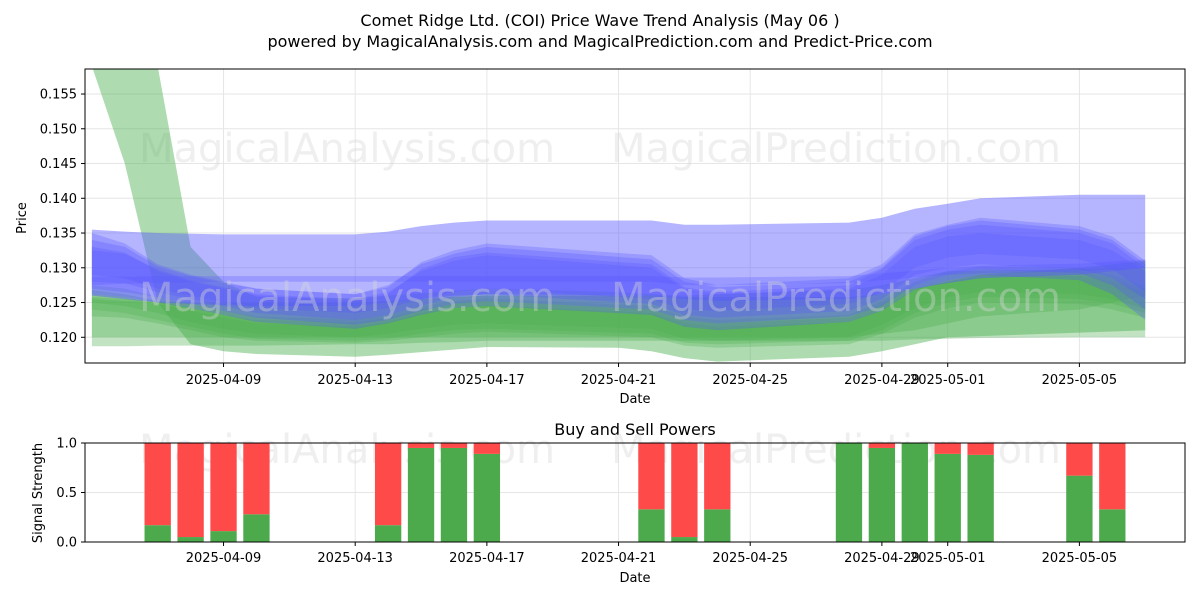 This screenshot has width=1200, height=600. I want to click on price-y-tick-label: 0.150, so click(58, 129).